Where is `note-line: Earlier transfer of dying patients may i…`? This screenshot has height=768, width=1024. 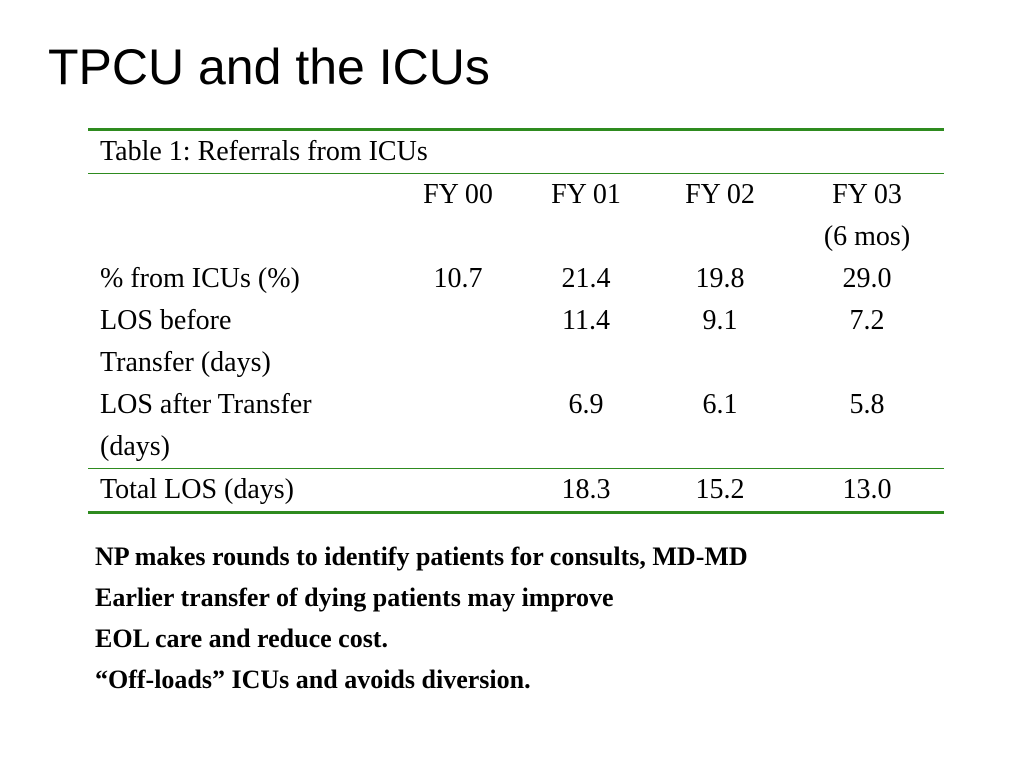
note-line: Earlier transfer of dying patients may i… is located at coordinates (354, 597).